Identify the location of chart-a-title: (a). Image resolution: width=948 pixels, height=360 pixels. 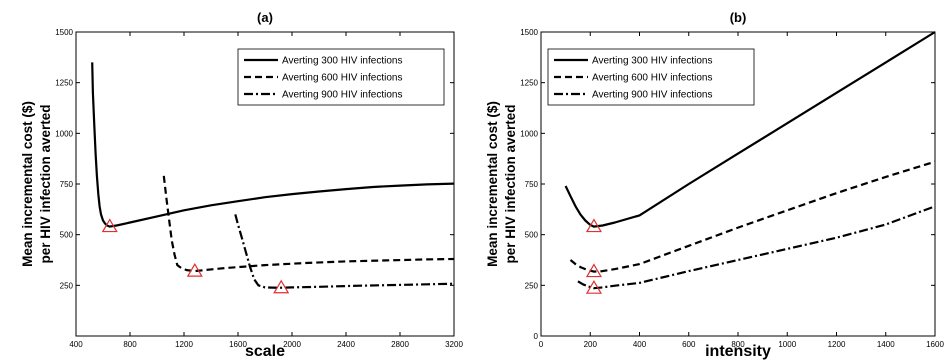
(265, 17).